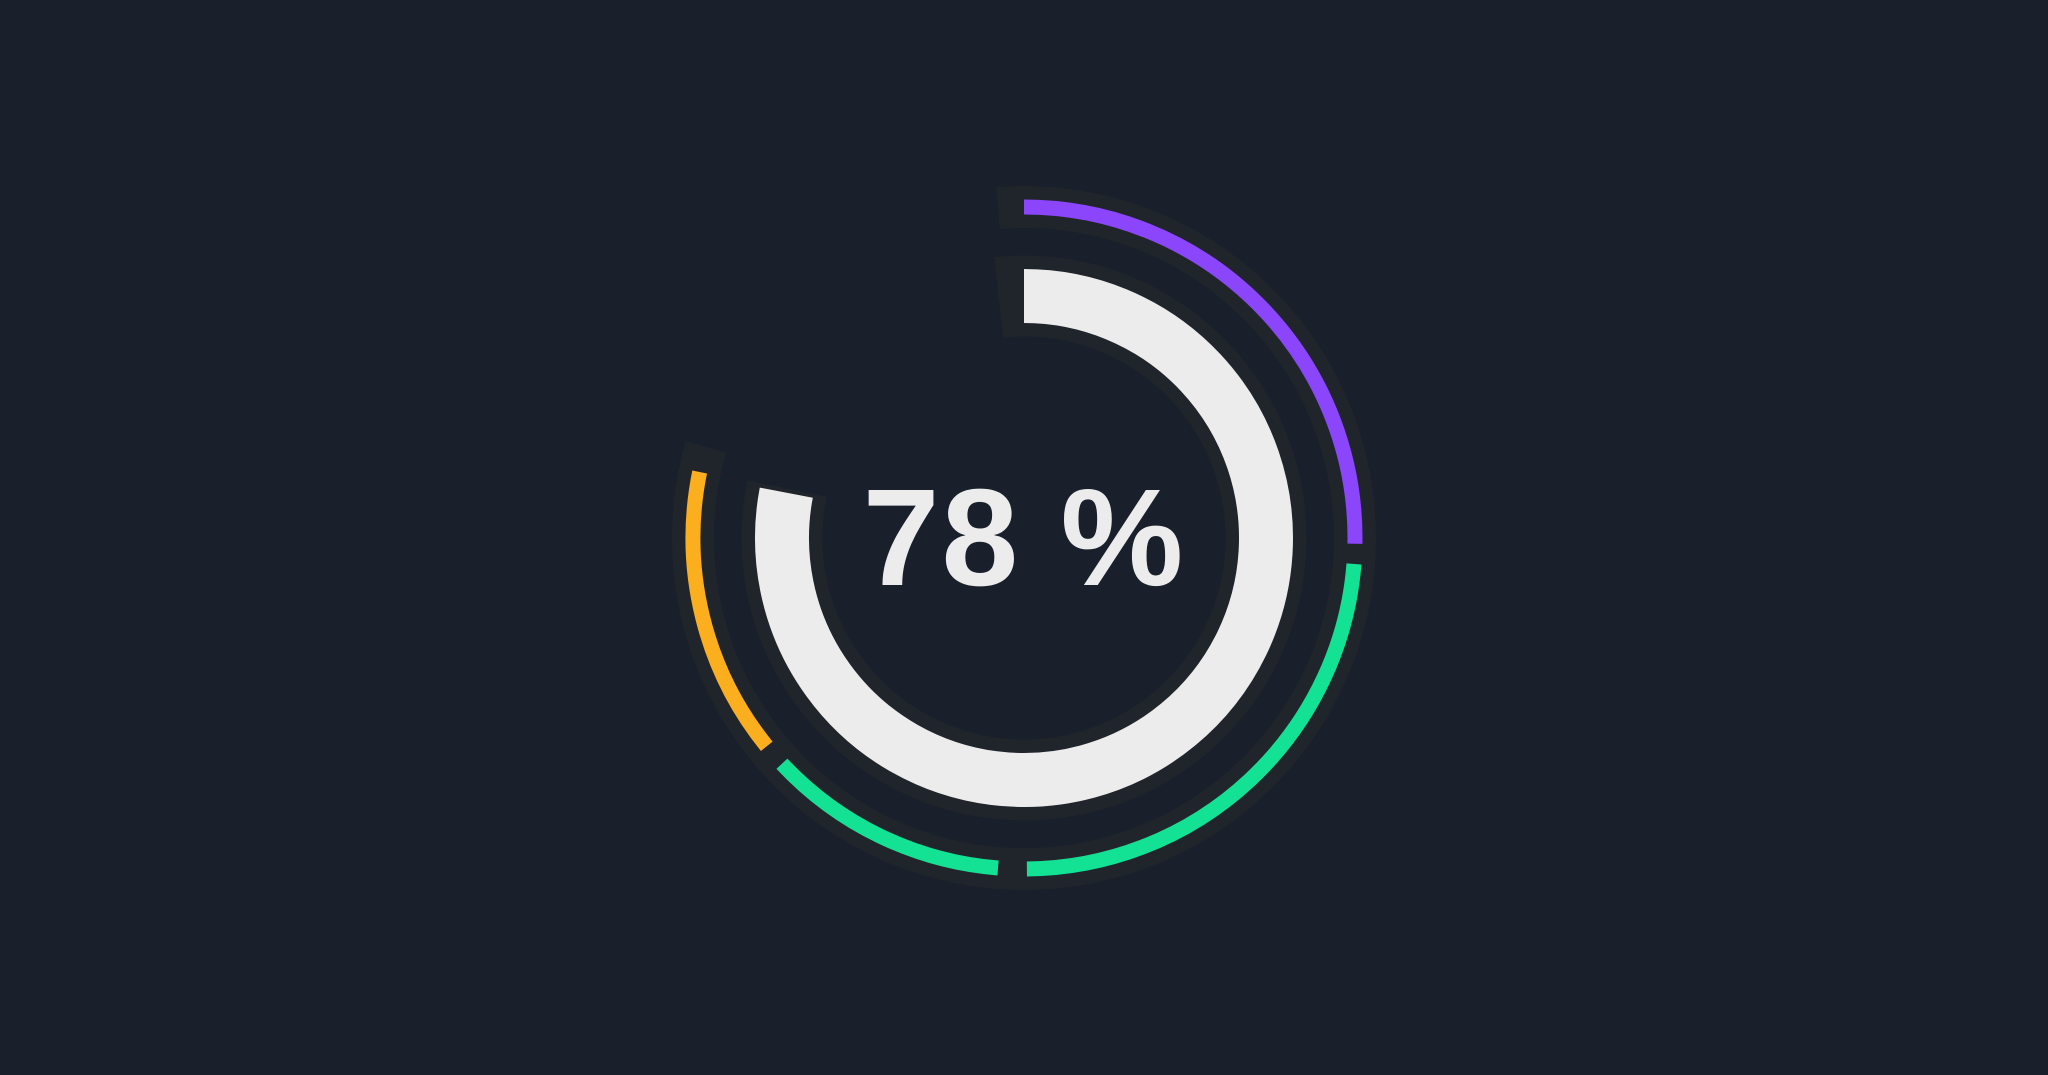 The height and width of the screenshot is (1075, 2048). I want to click on ring-segment-green-b, so click(887, 817).